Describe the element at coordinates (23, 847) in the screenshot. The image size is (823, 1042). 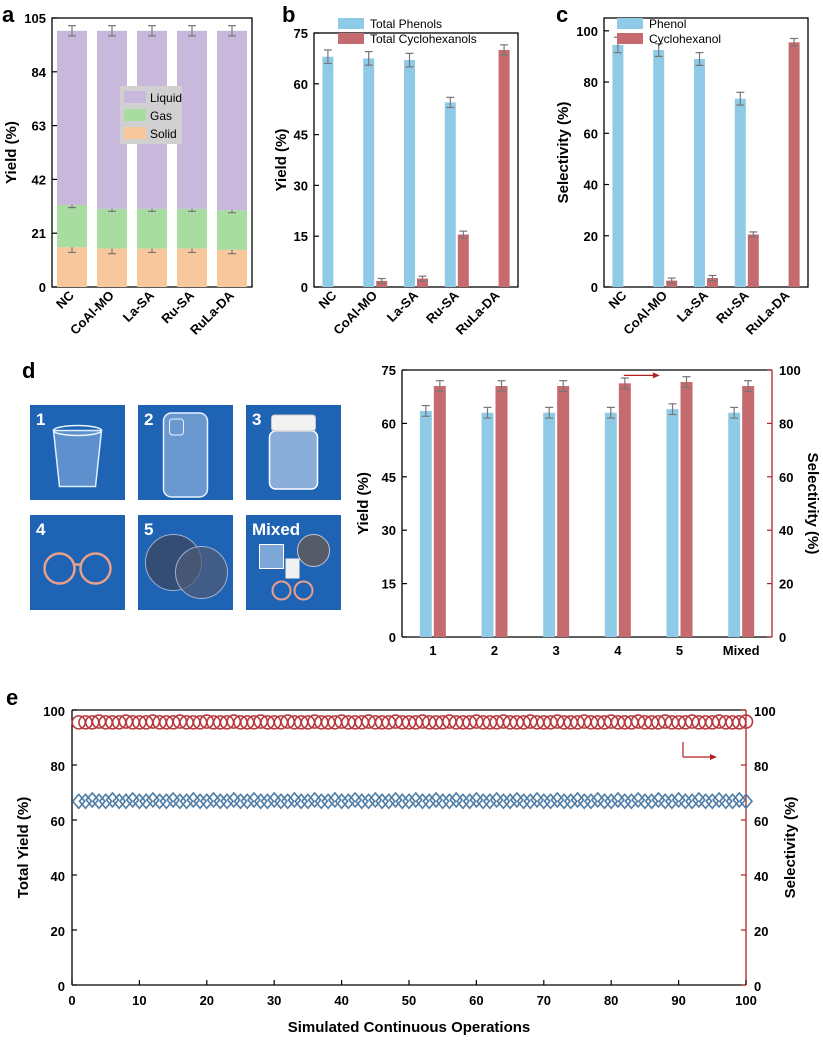
I see `y-axis-label: Total Yield (%)` at that location.